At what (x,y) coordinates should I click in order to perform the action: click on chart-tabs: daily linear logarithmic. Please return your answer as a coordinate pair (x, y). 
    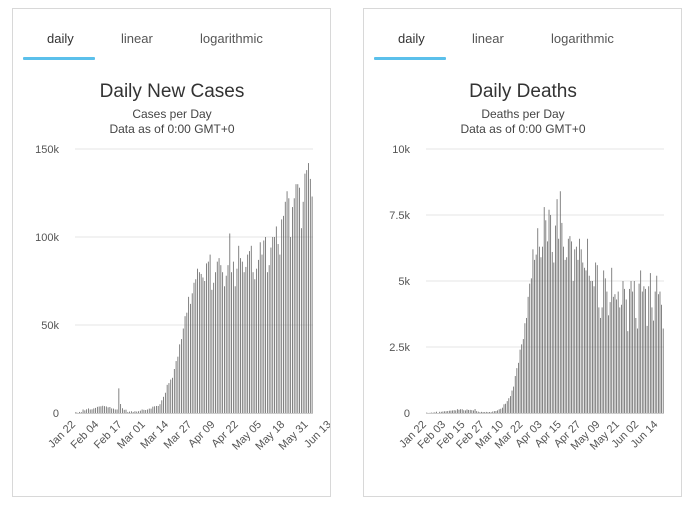
    Looking at the image, I should click on (171, 35).